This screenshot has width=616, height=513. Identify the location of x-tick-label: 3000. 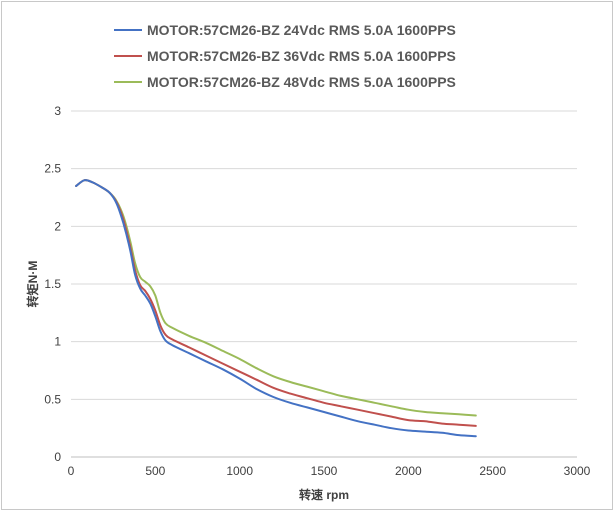
(577, 471).